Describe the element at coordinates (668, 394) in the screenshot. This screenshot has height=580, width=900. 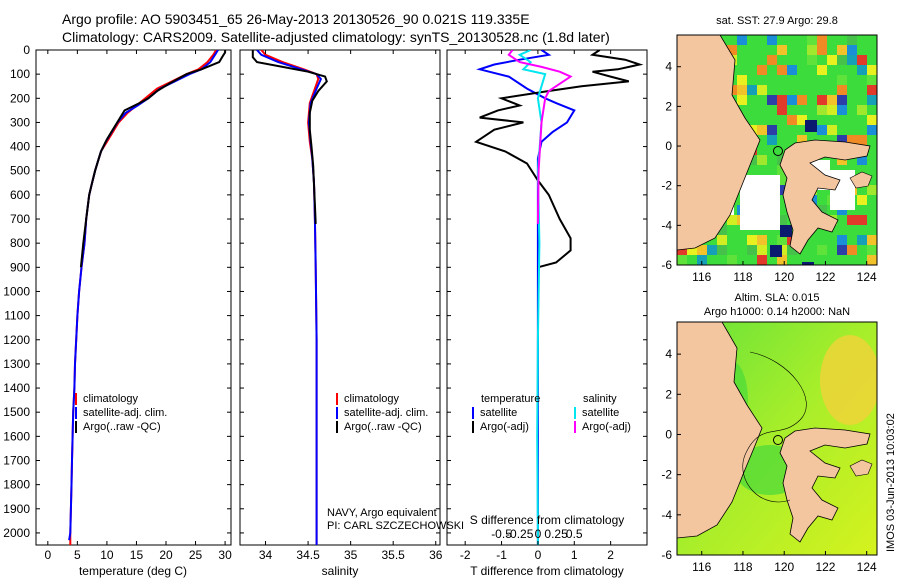
I see `map-y-tick-label: 2` at that location.